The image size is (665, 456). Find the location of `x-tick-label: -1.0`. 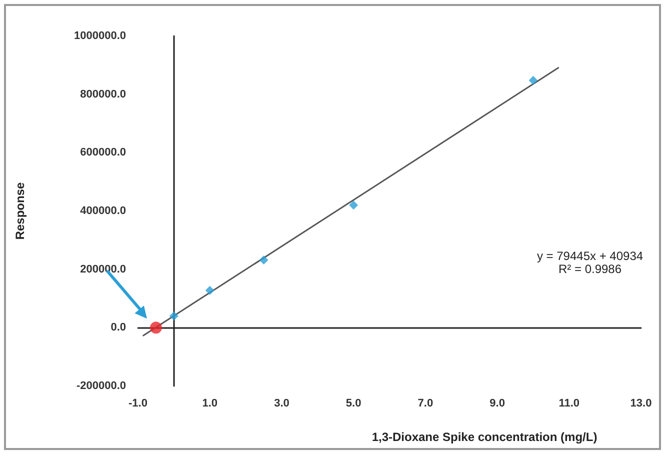

x-tick-label: -1.0 is located at coordinates (138, 404).